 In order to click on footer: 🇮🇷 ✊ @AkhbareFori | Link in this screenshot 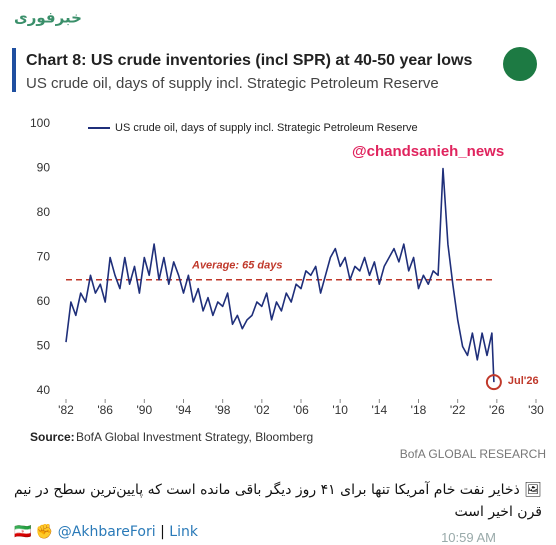, I will do `click(106, 532)`.